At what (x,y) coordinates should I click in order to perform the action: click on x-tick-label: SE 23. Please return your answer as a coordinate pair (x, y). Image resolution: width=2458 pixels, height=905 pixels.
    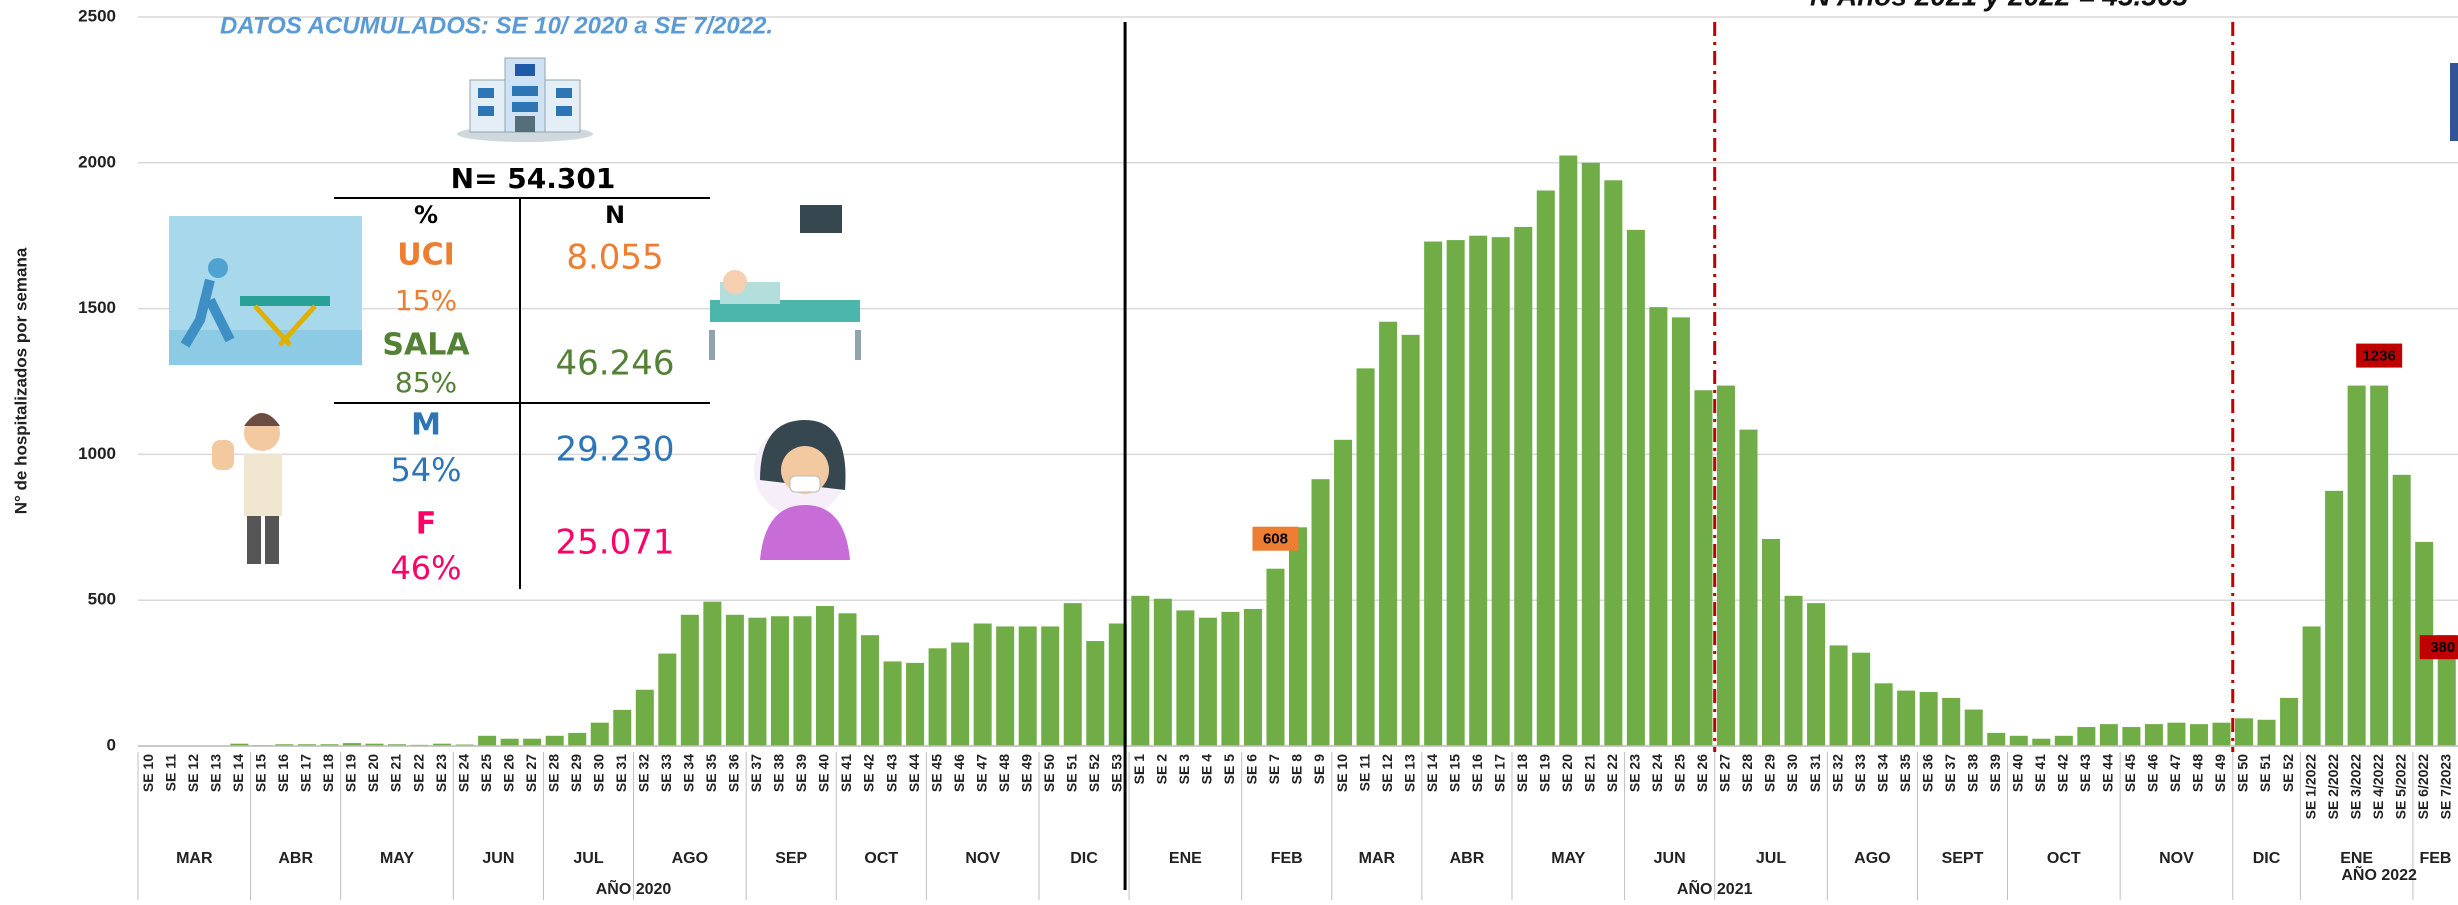
    Looking at the image, I should click on (441, 773).